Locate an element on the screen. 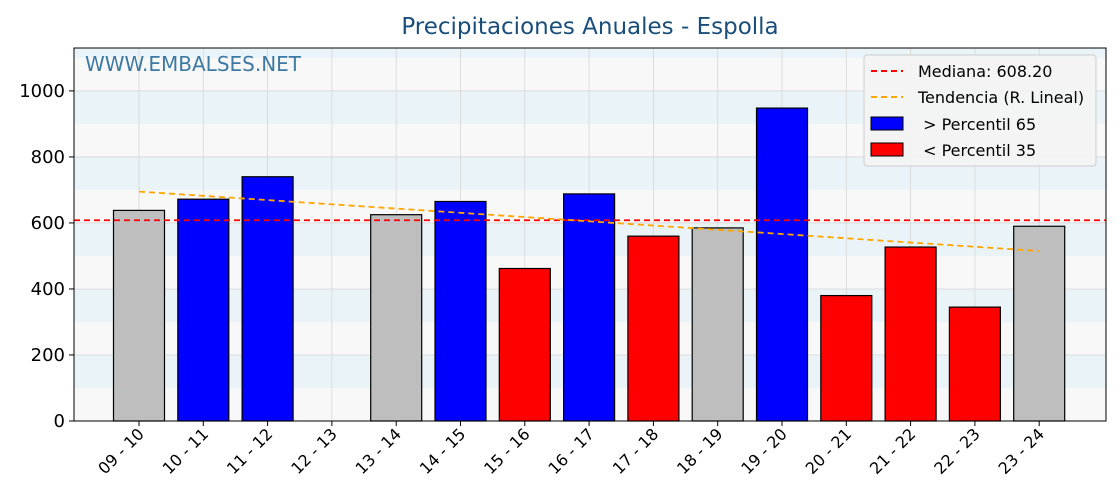 The image size is (1120, 500). x-tick-label: 22 - 23 is located at coordinates (957, 451).